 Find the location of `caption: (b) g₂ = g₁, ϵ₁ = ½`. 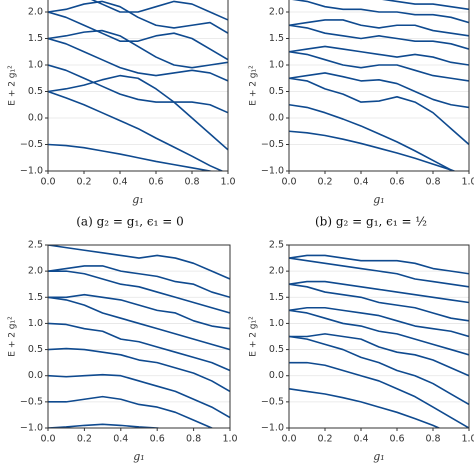

caption: (b) g₂ = g₁, ϵ₁ = ½ is located at coordinates (371, 222).